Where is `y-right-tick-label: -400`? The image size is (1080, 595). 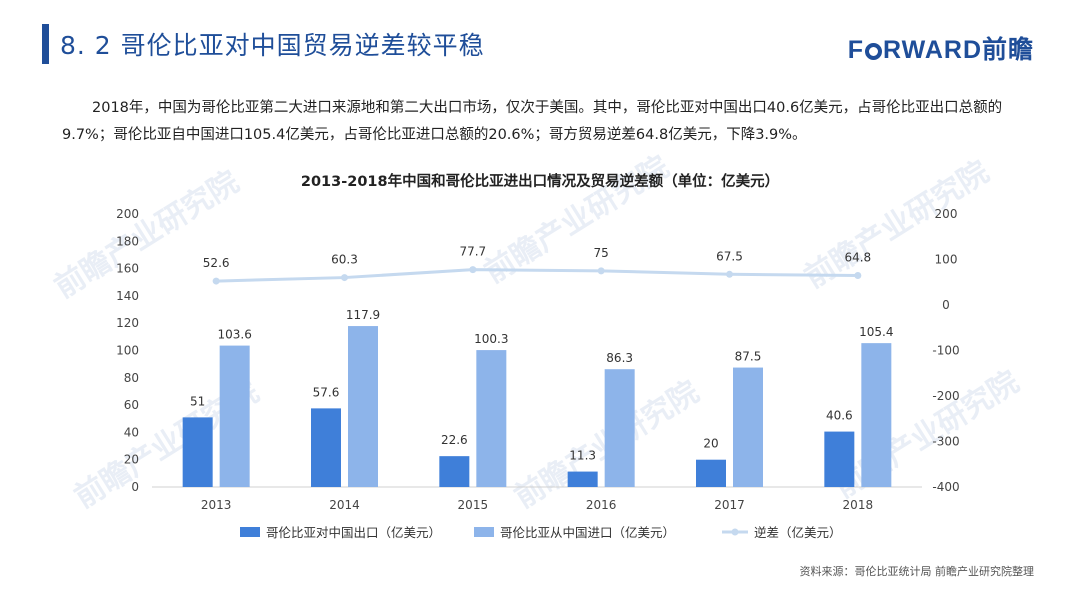
y-right-tick-label: -400 is located at coordinates (945, 487).